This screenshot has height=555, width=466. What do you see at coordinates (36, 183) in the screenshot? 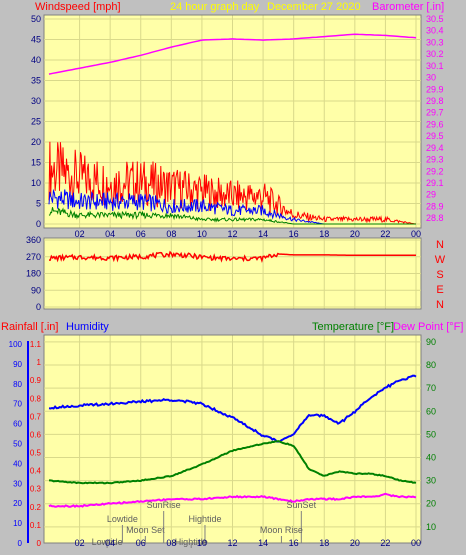
I see `windspeed-tick-label: 10` at bounding box center [36, 183].